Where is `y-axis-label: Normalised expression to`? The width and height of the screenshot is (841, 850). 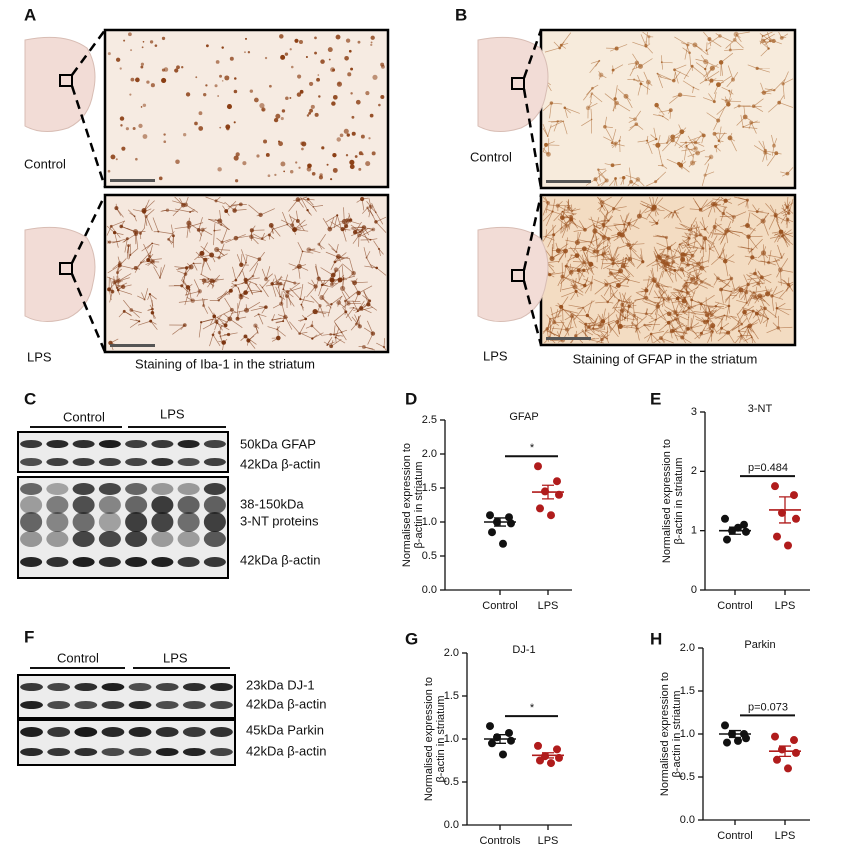 y-axis-label: Normalised expression to is located at coordinates (665, 734).